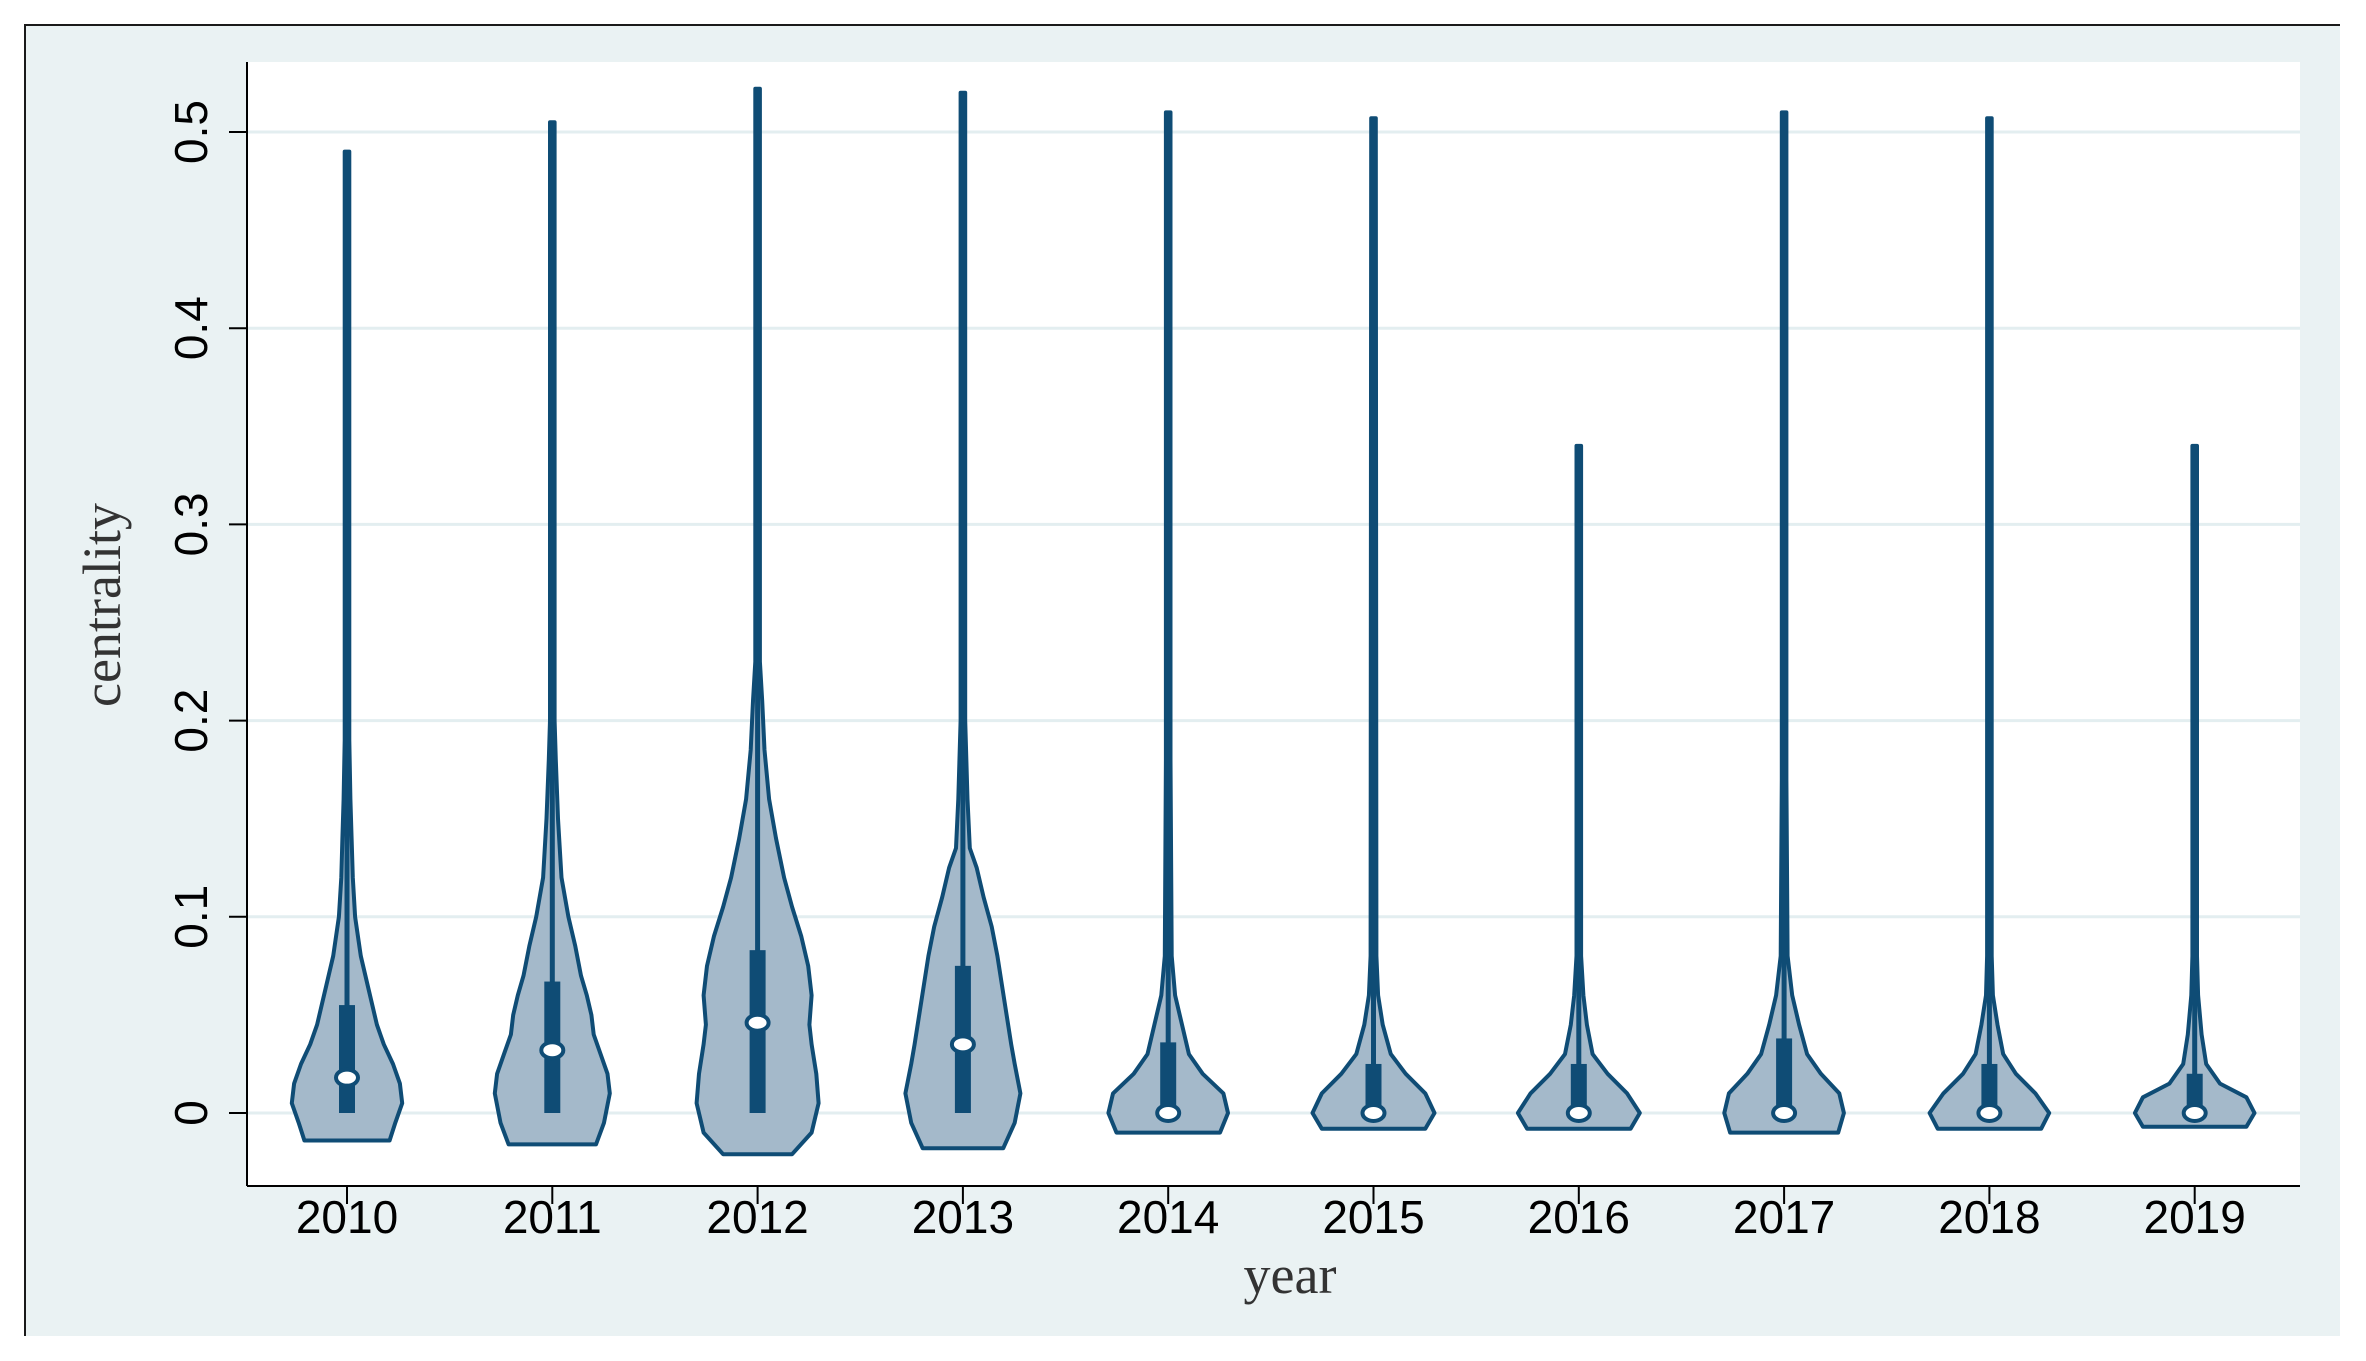 Image resolution: width=2366 pixels, height=1361 pixels. Describe the element at coordinates (102, 605) in the screenshot. I see `y-axis-title: centrality` at that location.